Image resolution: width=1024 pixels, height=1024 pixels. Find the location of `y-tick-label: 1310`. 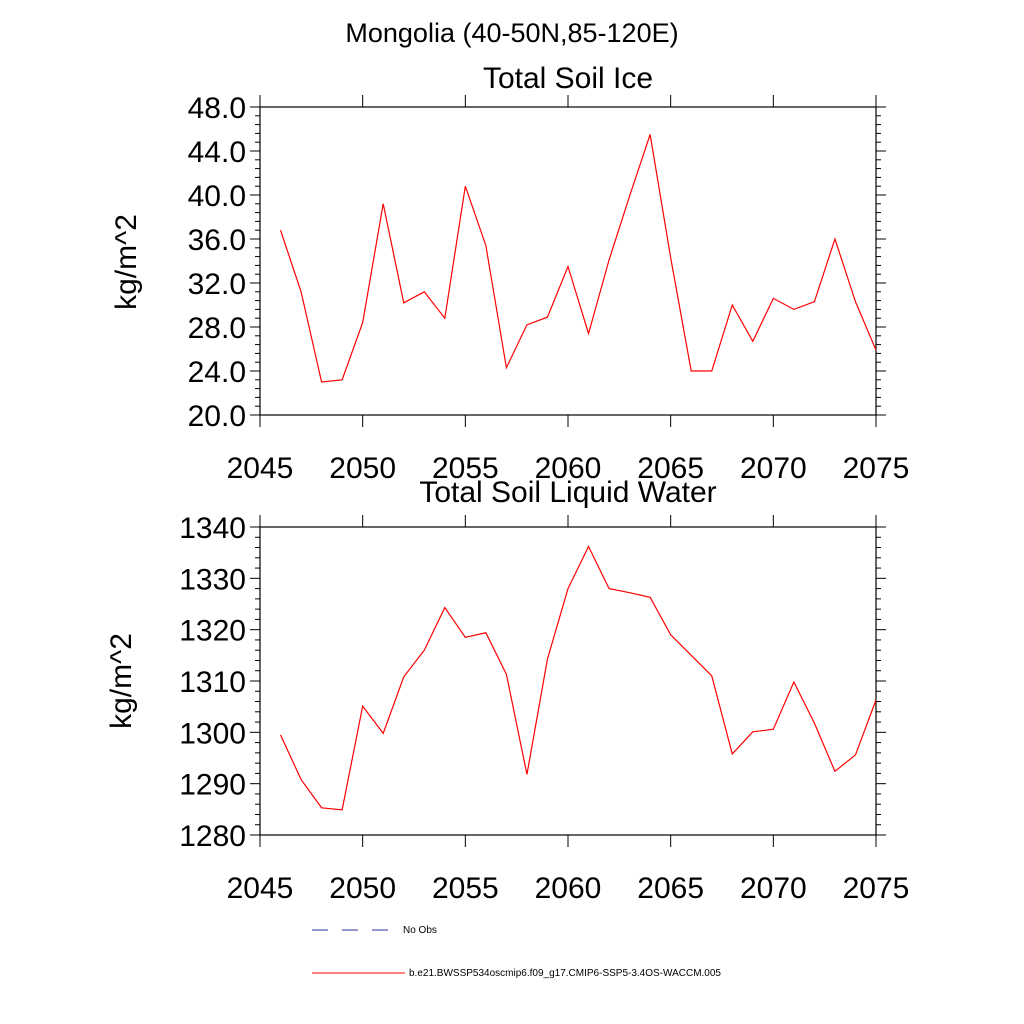

y-tick-label: 1310 is located at coordinates (212, 682).